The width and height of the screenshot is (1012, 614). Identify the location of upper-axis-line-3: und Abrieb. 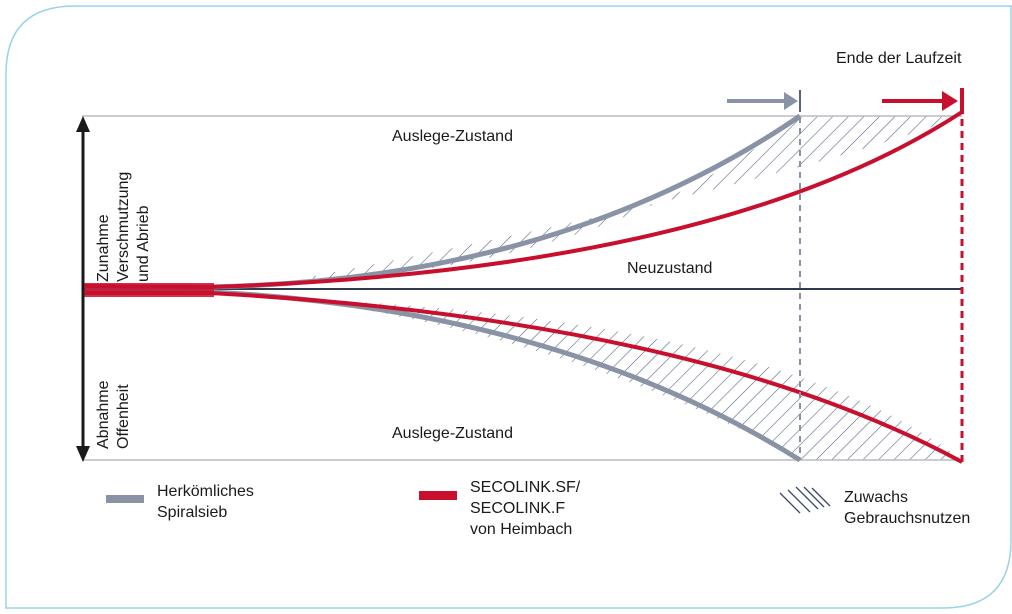
(143, 243).